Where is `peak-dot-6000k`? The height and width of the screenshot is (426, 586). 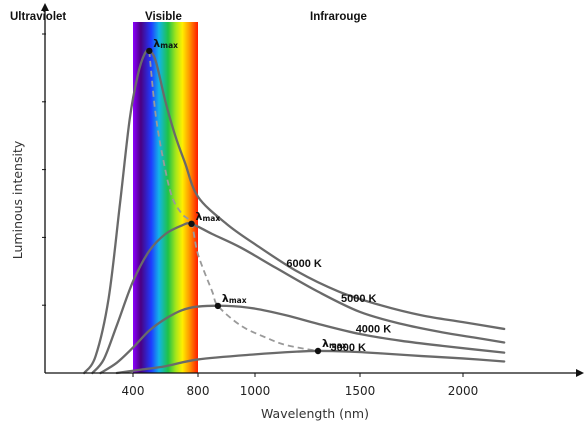 peak-dot-6000k is located at coordinates (149, 51).